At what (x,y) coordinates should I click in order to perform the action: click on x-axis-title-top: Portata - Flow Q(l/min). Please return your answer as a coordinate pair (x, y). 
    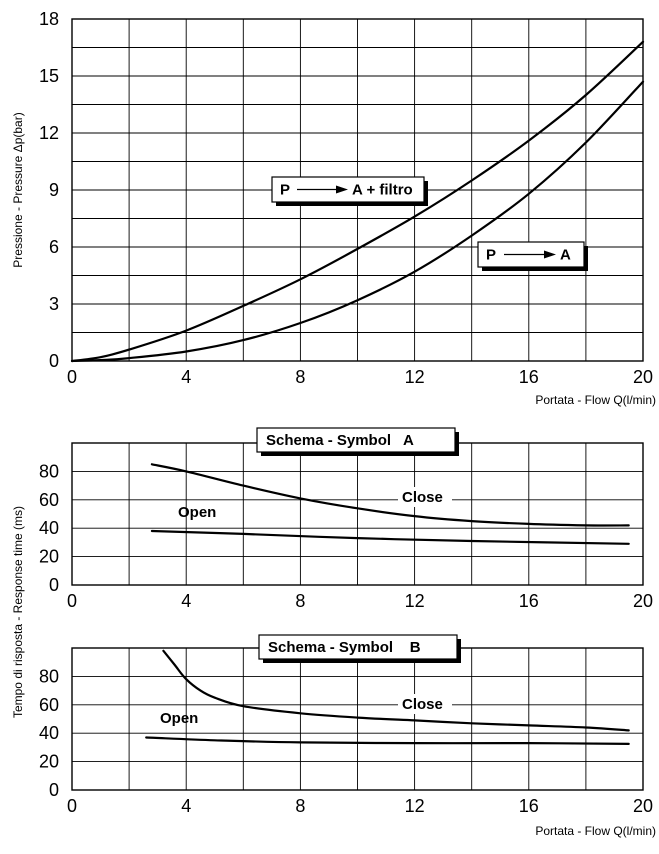
    Looking at the image, I should click on (595, 400).